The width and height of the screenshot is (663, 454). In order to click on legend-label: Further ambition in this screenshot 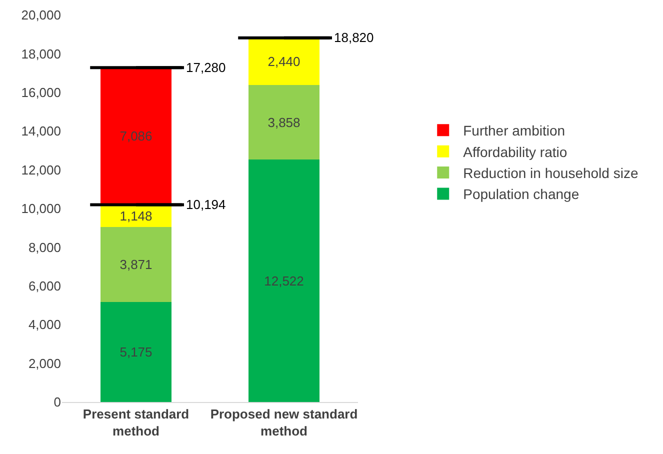, I will do `click(514, 130)`.